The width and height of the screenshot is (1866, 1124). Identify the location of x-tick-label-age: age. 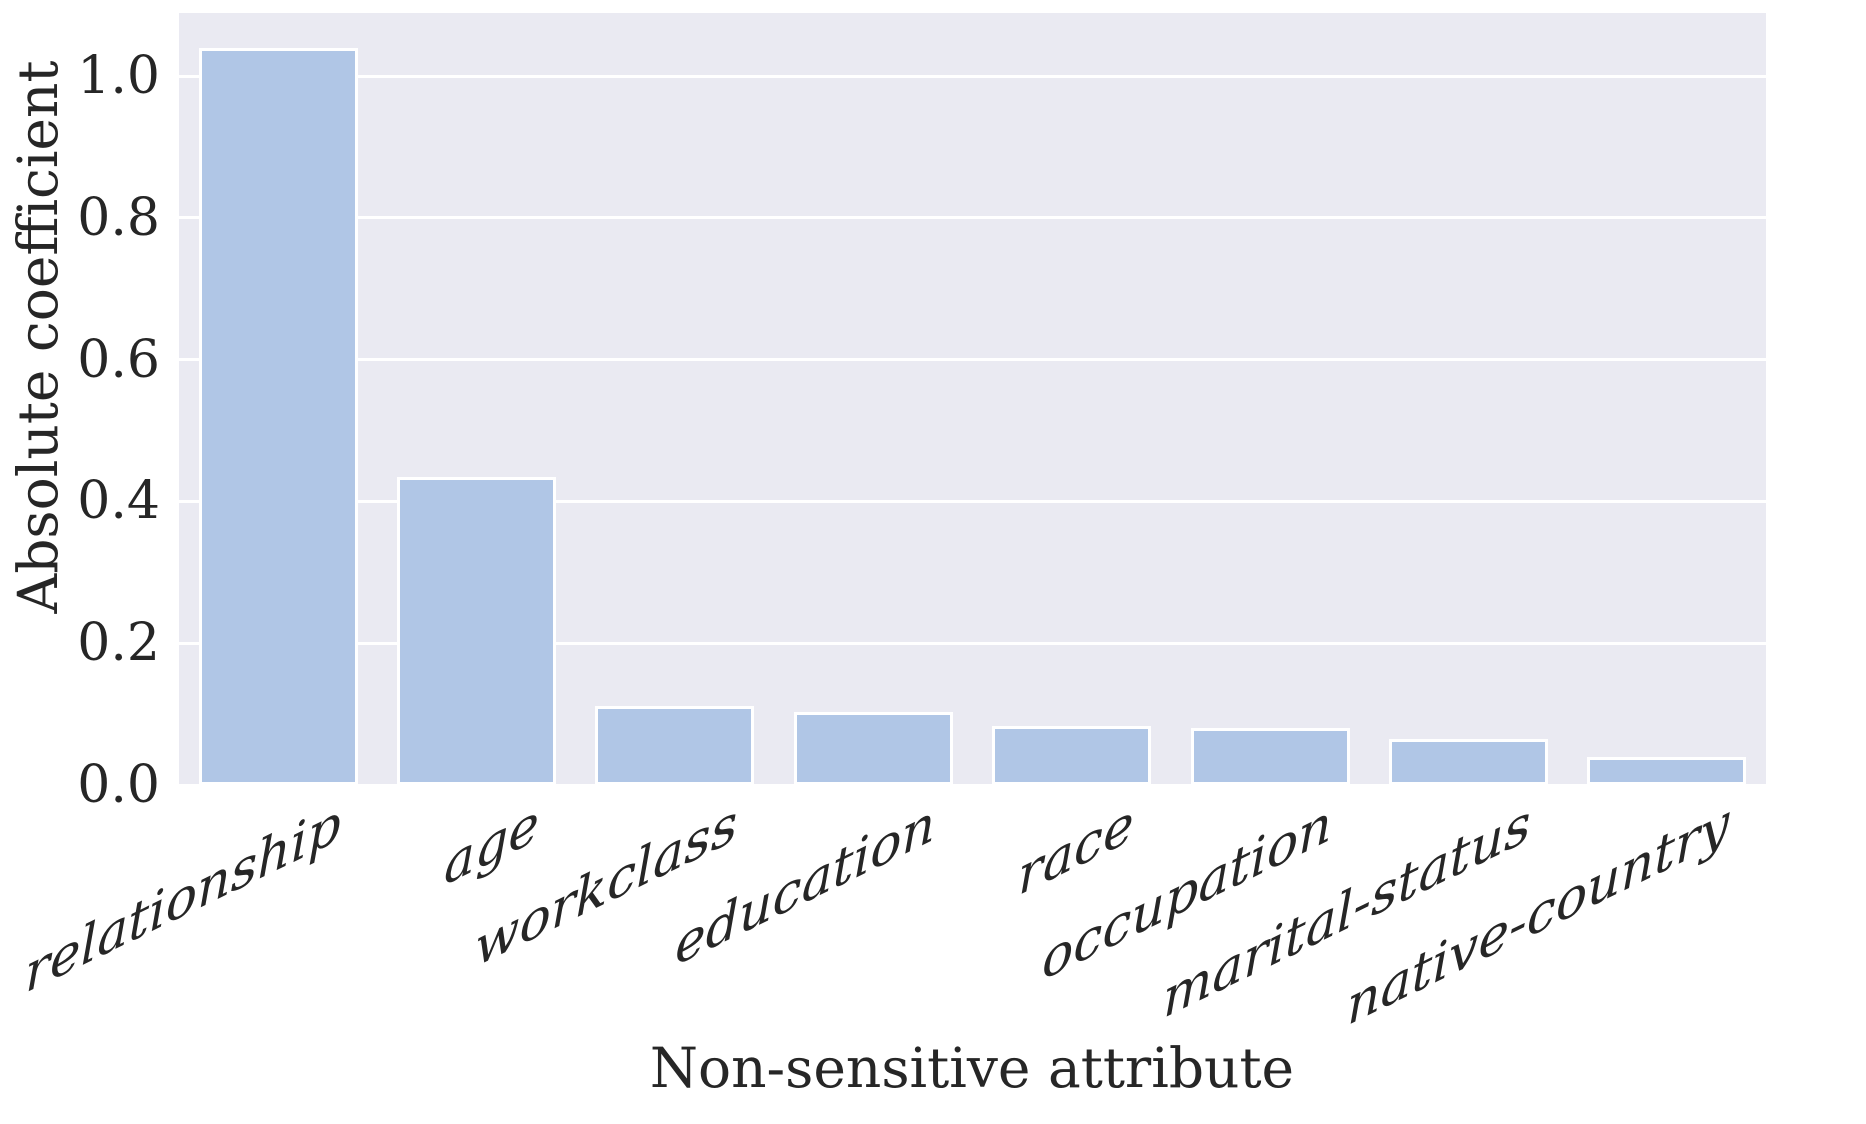
(491, 845).